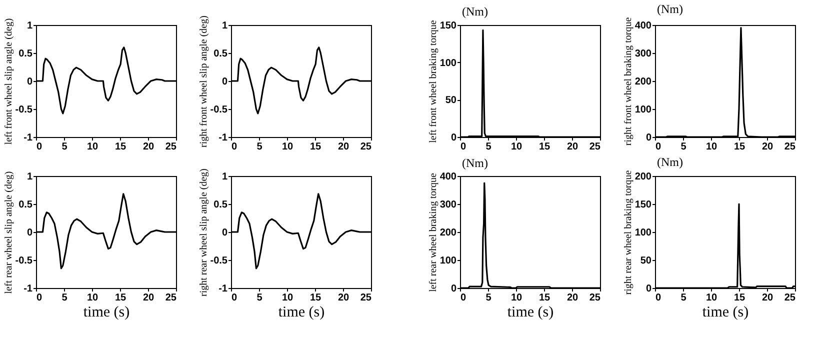 The height and width of the screenshot is (352, 816). I want to click on y-axis-title: left rear wheel braking torque, so click(433, 232).